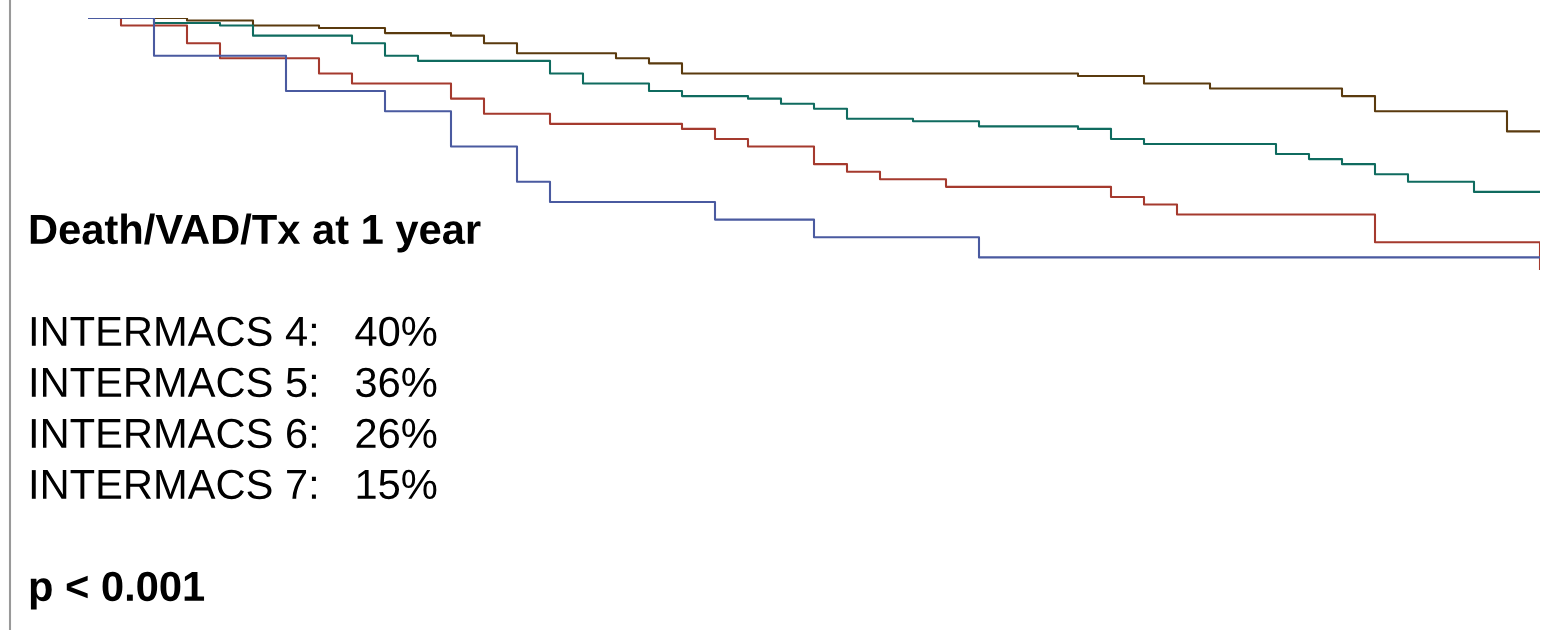 Image resolution: width=1552 pixels, height=630 pixels. What do you see at coordinates (255, 233) in the screenshot?
I see `annotation: Death/VAD/Tx at 1 year` at bounding box center [255, 233].